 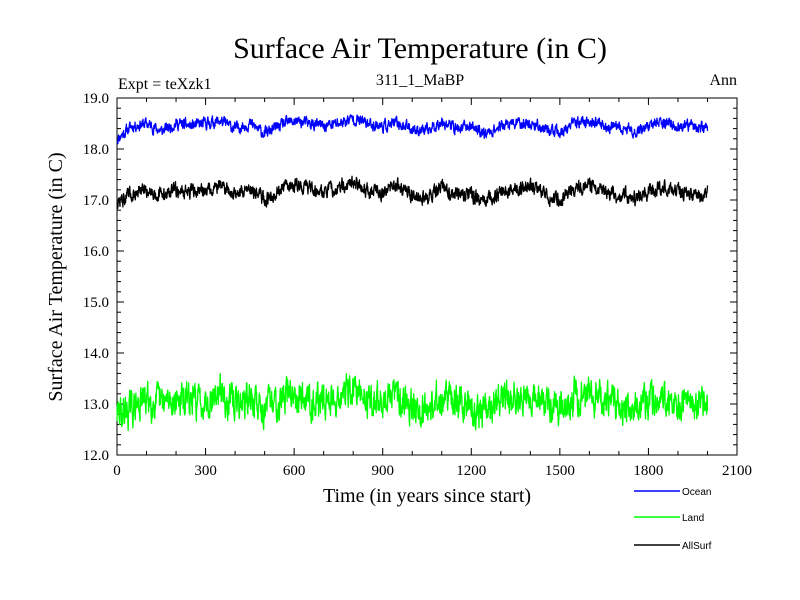 I want to click on x-tick-label: 600, so click(x=294, y=471).